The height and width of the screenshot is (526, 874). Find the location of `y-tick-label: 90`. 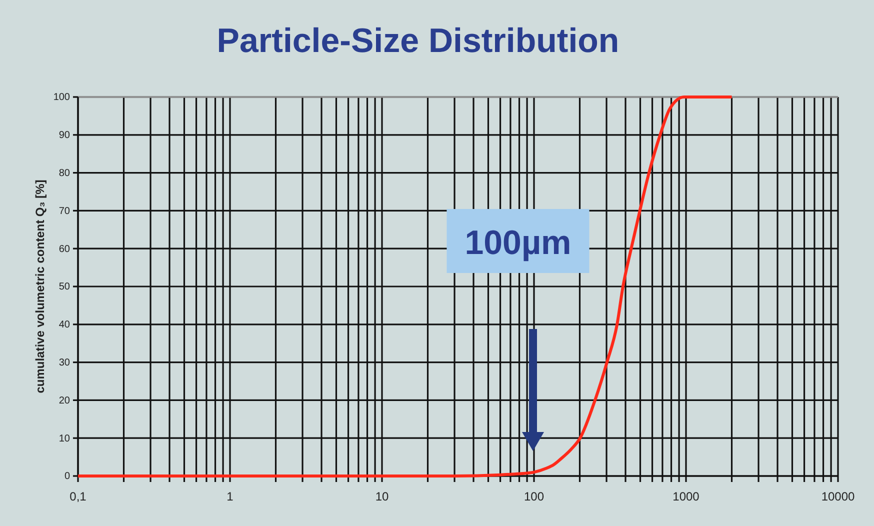

y-tick-label: 90 is located at coordinates (64, 136).